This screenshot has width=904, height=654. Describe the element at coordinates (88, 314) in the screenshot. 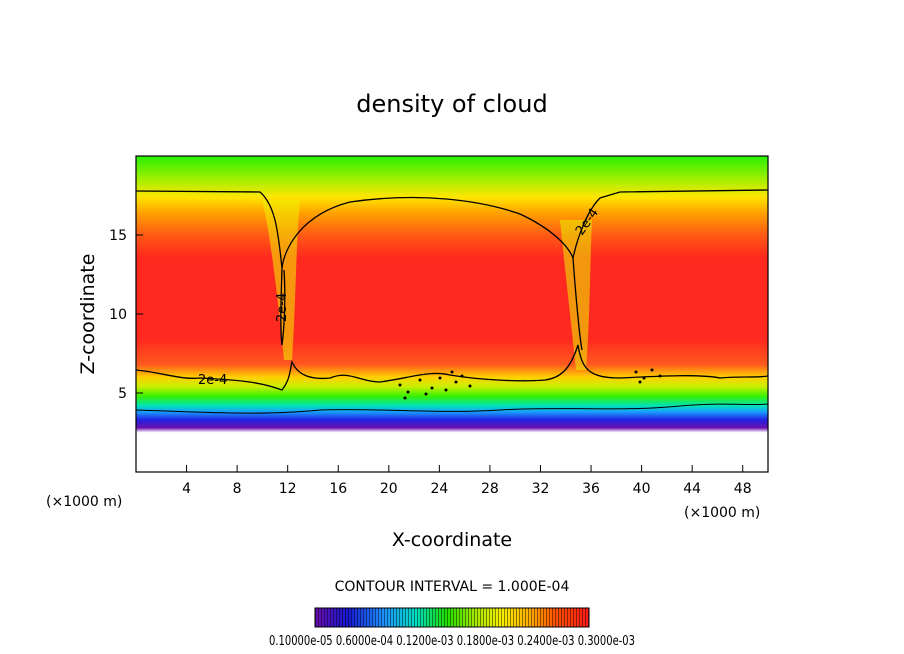

I see `y-axis-label: Z-coordinate` at that location.